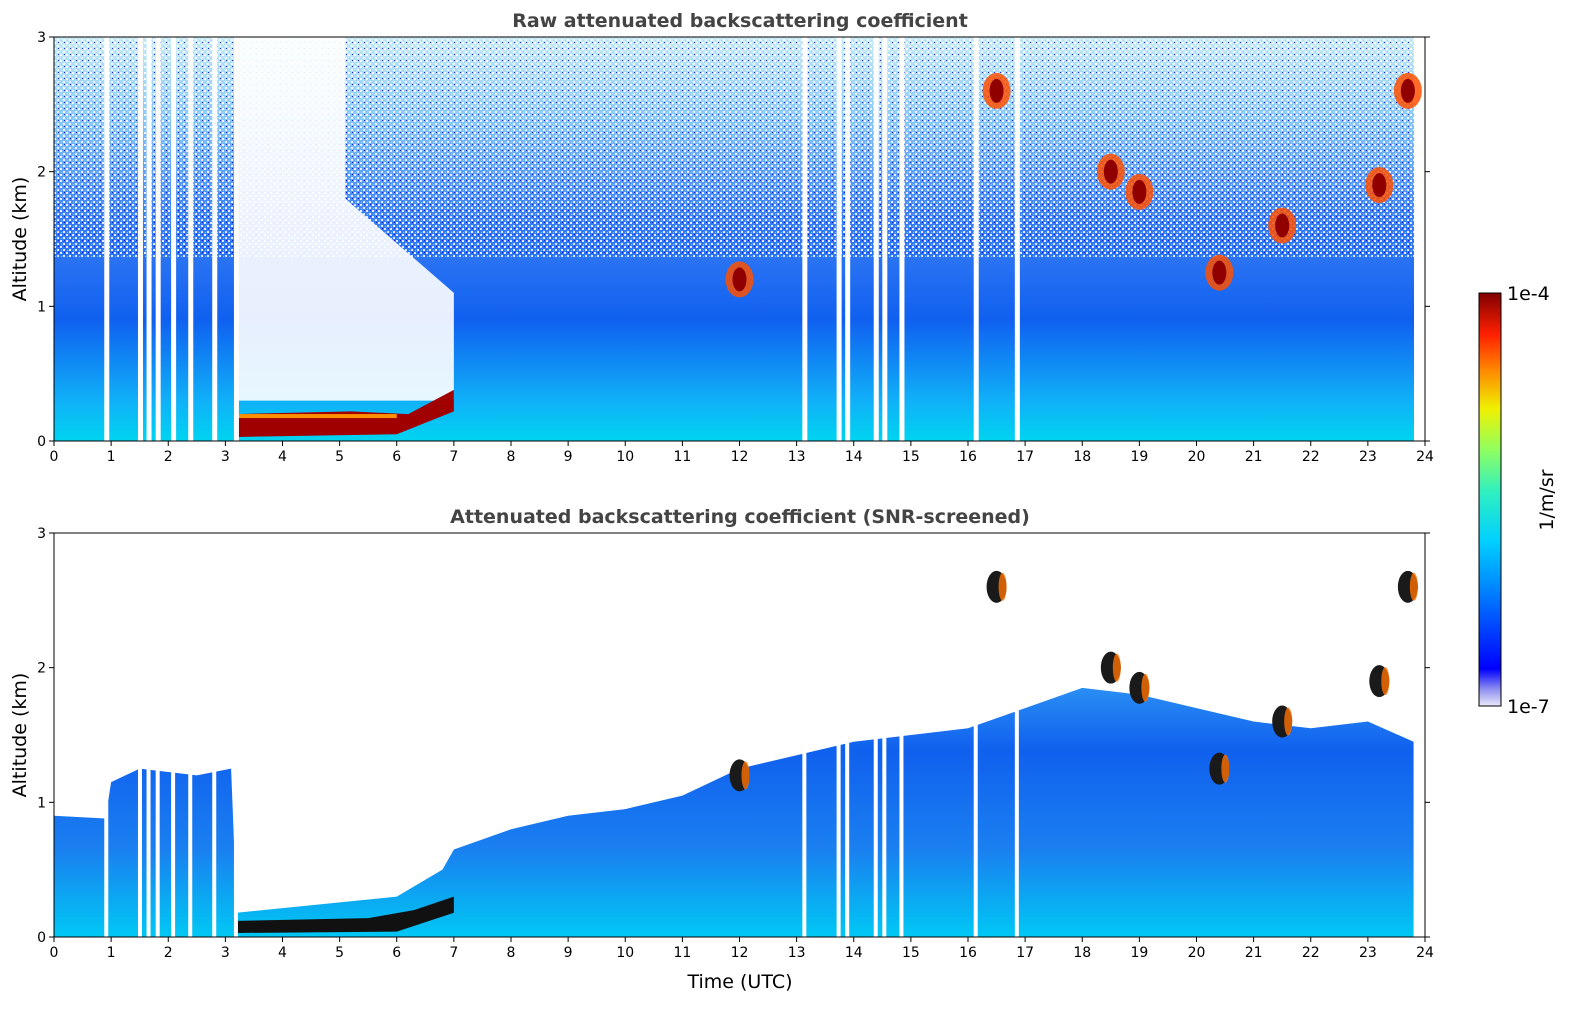 The width and height of the screenshot is (1595, 1020). I want to click on x-tick-label: 1, so click(111, 953).